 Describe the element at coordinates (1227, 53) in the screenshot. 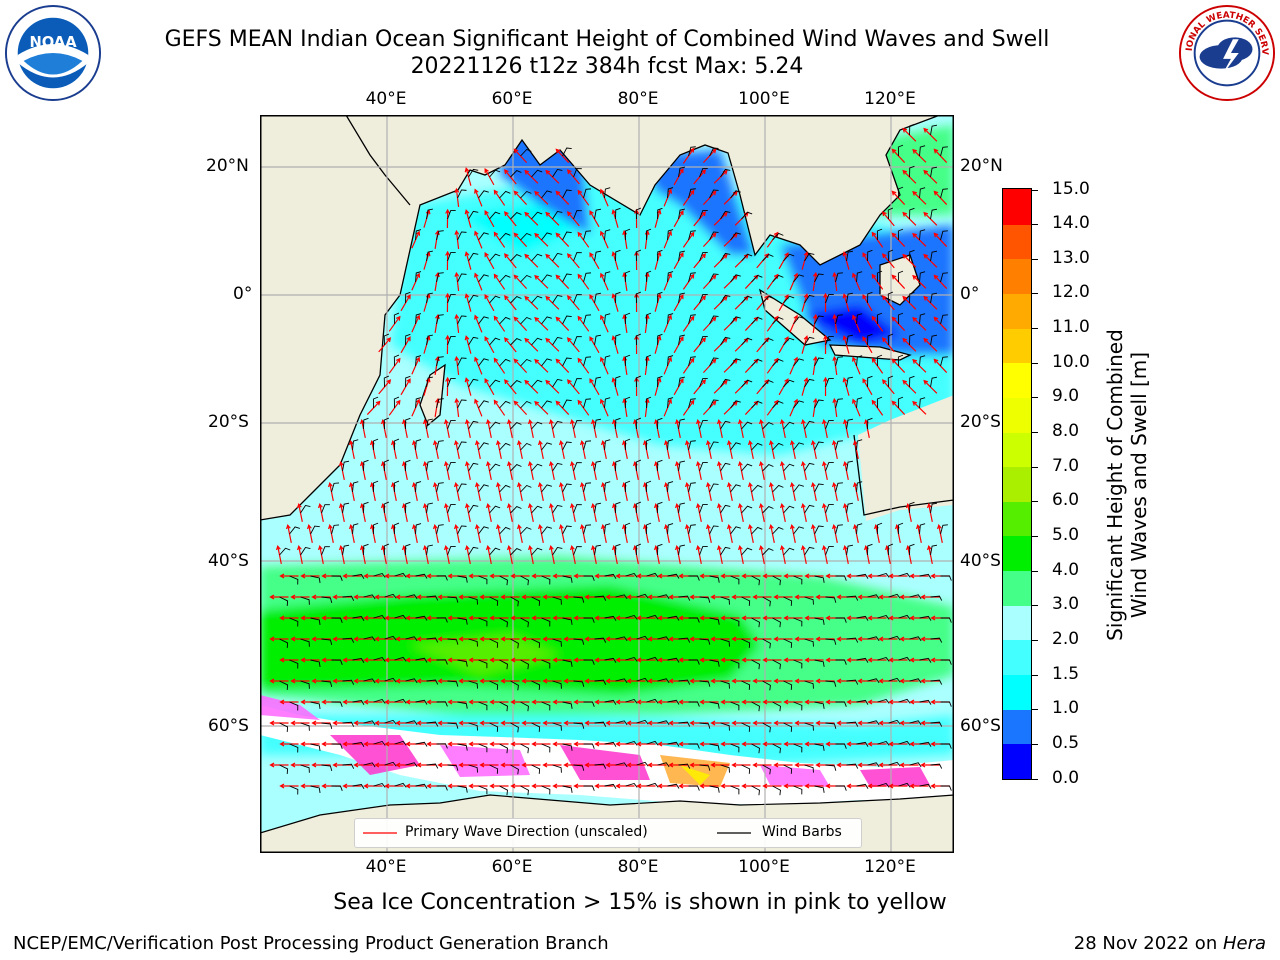

I see `nws-logo: NATIONAL WEATHER SERVICE` at that location.